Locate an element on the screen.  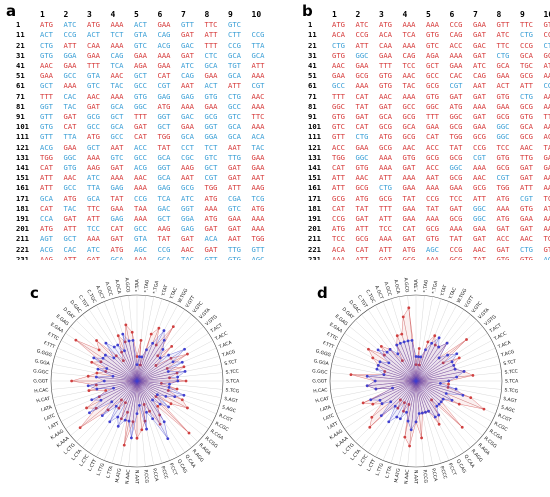
codon-axis-label: I.ATT is located at coordinates (54, 426).